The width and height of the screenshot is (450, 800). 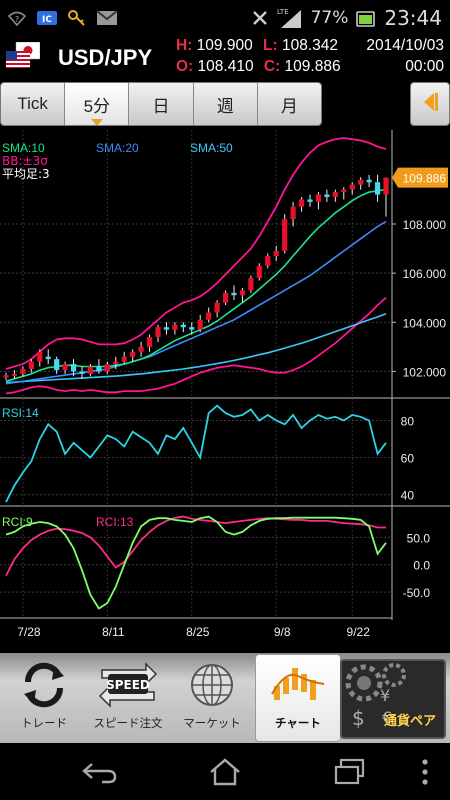 What do you see at coordinates (393, 699) in the screenshot?
I see `toolbar-currency-pair: $ ¥ € 通貨ペア` at bounding box center [393, 699].